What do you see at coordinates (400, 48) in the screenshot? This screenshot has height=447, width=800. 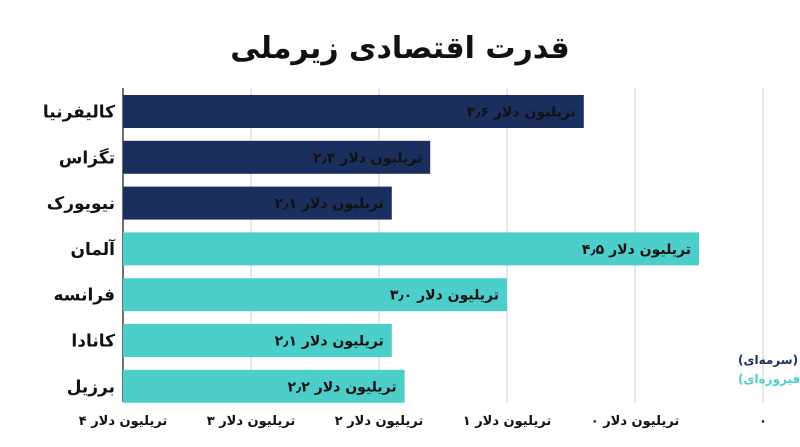 I see `chart-title: قدرت اقتصادی زیرملی` at bounding box center [400, 48].